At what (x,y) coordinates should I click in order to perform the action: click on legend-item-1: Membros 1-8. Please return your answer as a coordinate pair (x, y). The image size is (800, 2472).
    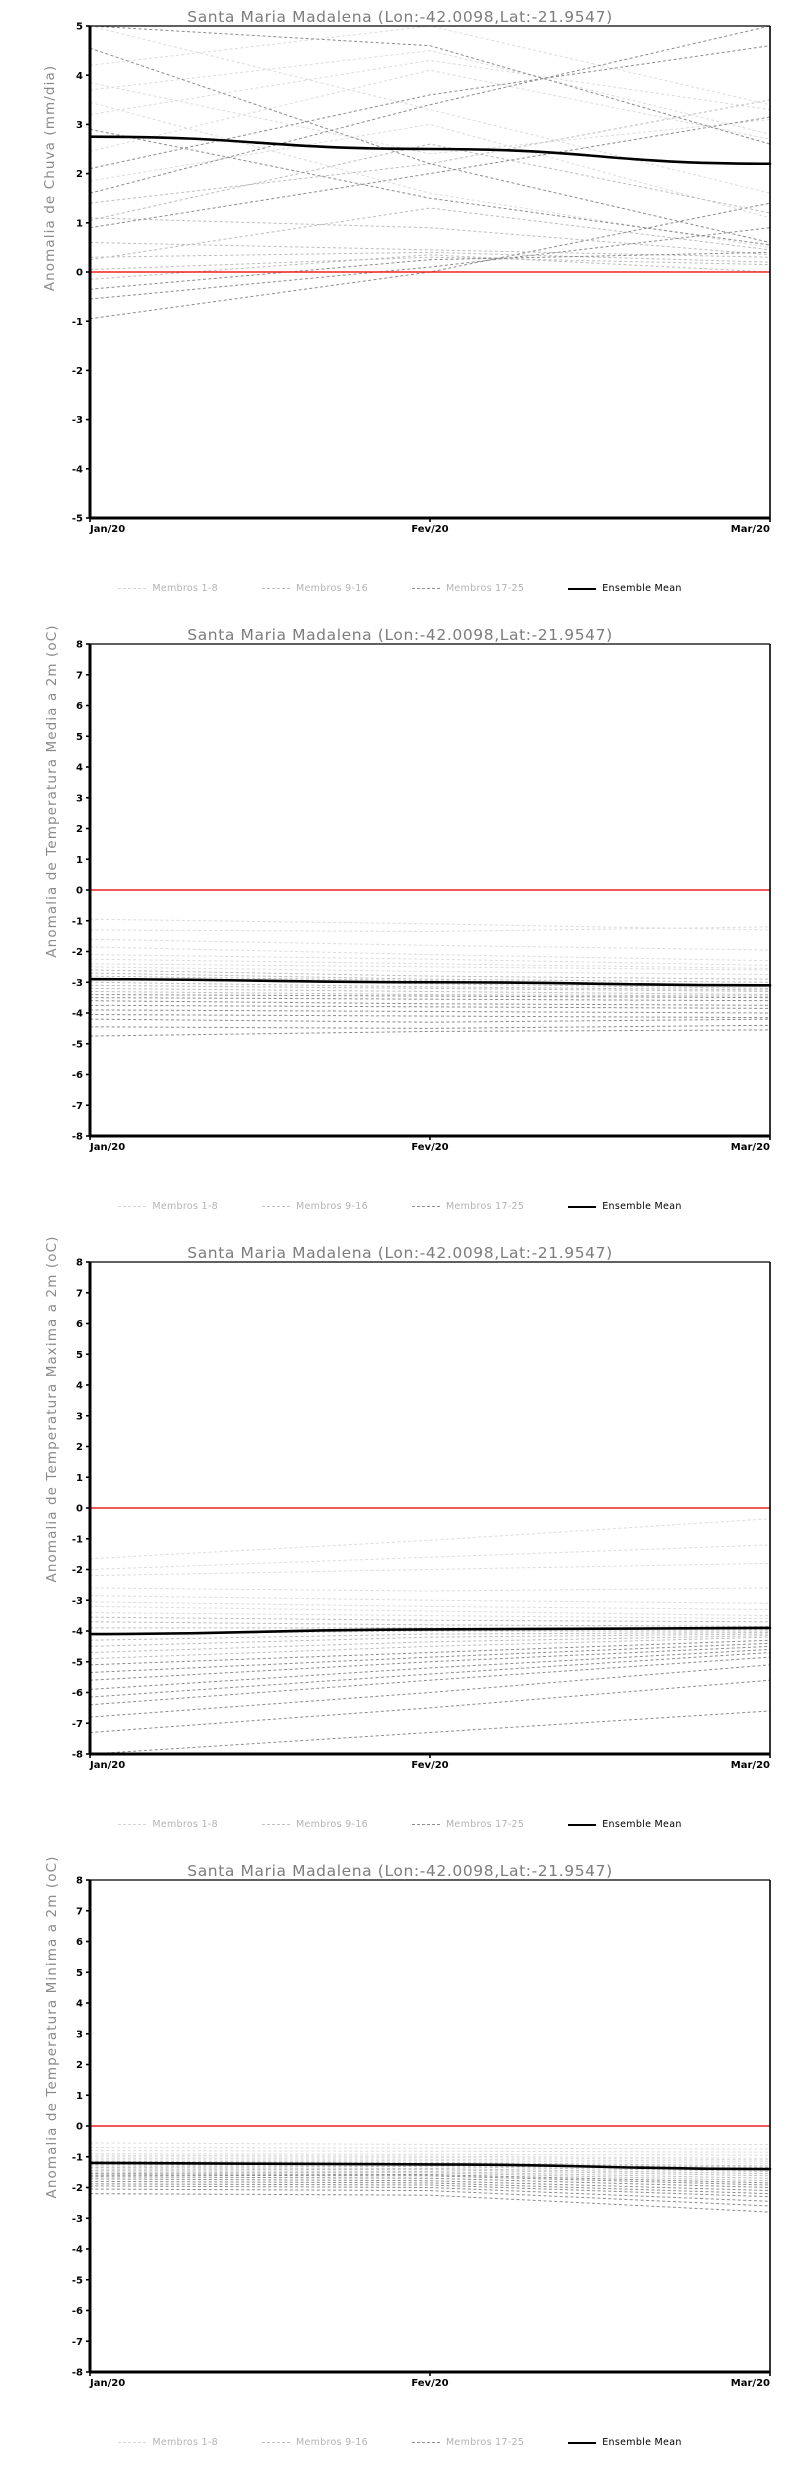
    Looking at the image, I should click on (168, 1824).